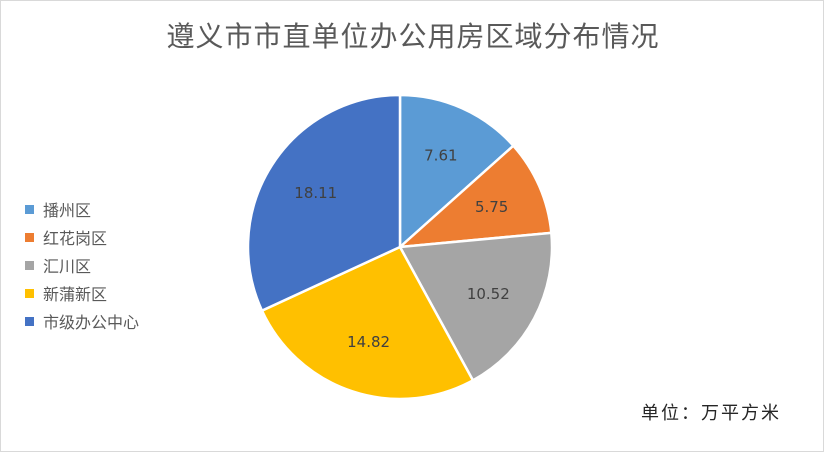 The image size is (824, 453). What do you see at coordinates (474, 196) in the screenshot?
I see `slice-honghuagang` at bounding box center [474, 196].